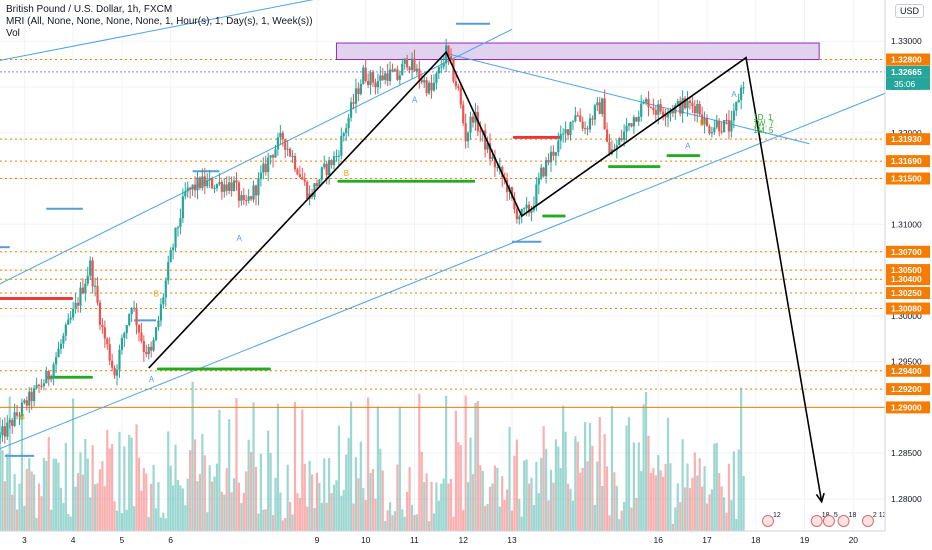 The image size is (932, 550). I want to click on wave-label: A, so click(152, 379).